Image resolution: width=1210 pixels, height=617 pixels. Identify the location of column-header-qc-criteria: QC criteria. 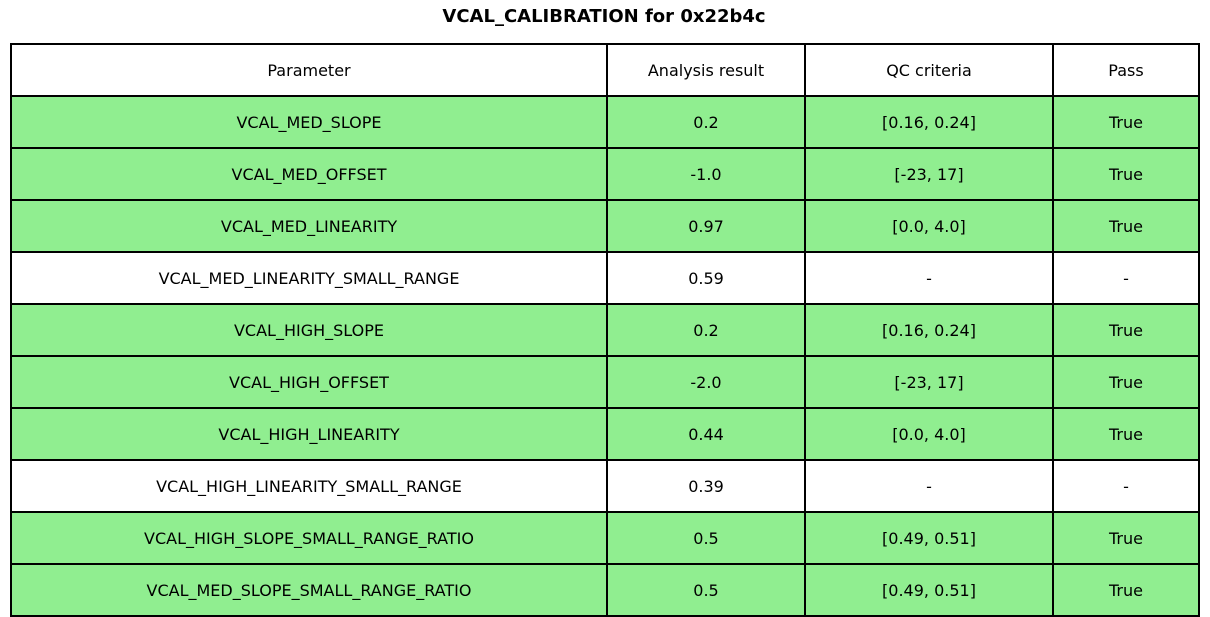
(929, 70).